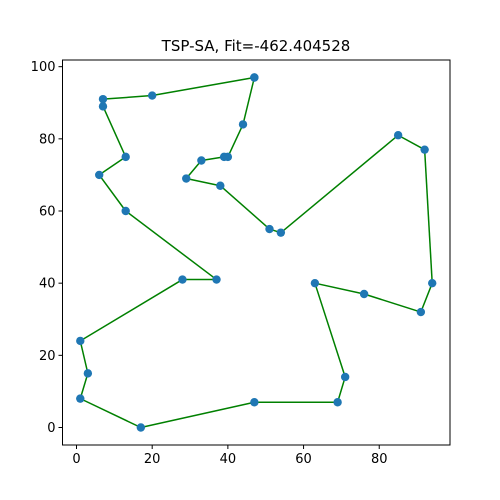 Image resolution: width=500 pixels, height=500 pixels. I want to click on x-tick-label: 60, so click(303, 459).